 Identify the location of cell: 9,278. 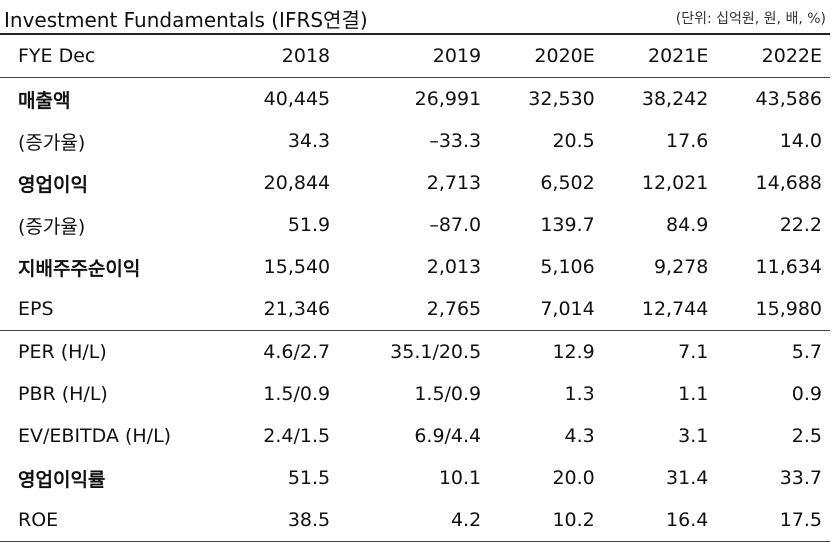
(681, 267).